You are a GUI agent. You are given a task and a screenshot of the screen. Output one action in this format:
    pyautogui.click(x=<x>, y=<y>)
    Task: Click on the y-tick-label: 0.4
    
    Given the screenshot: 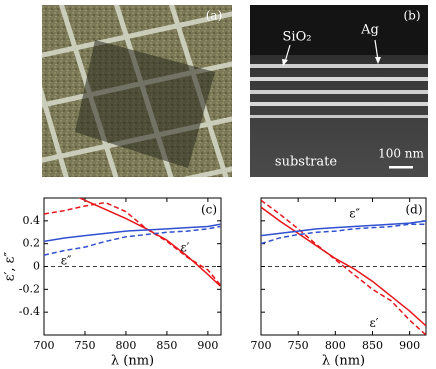 What is the action you would take?
    pyautogui.click(x=32, y=220)
    